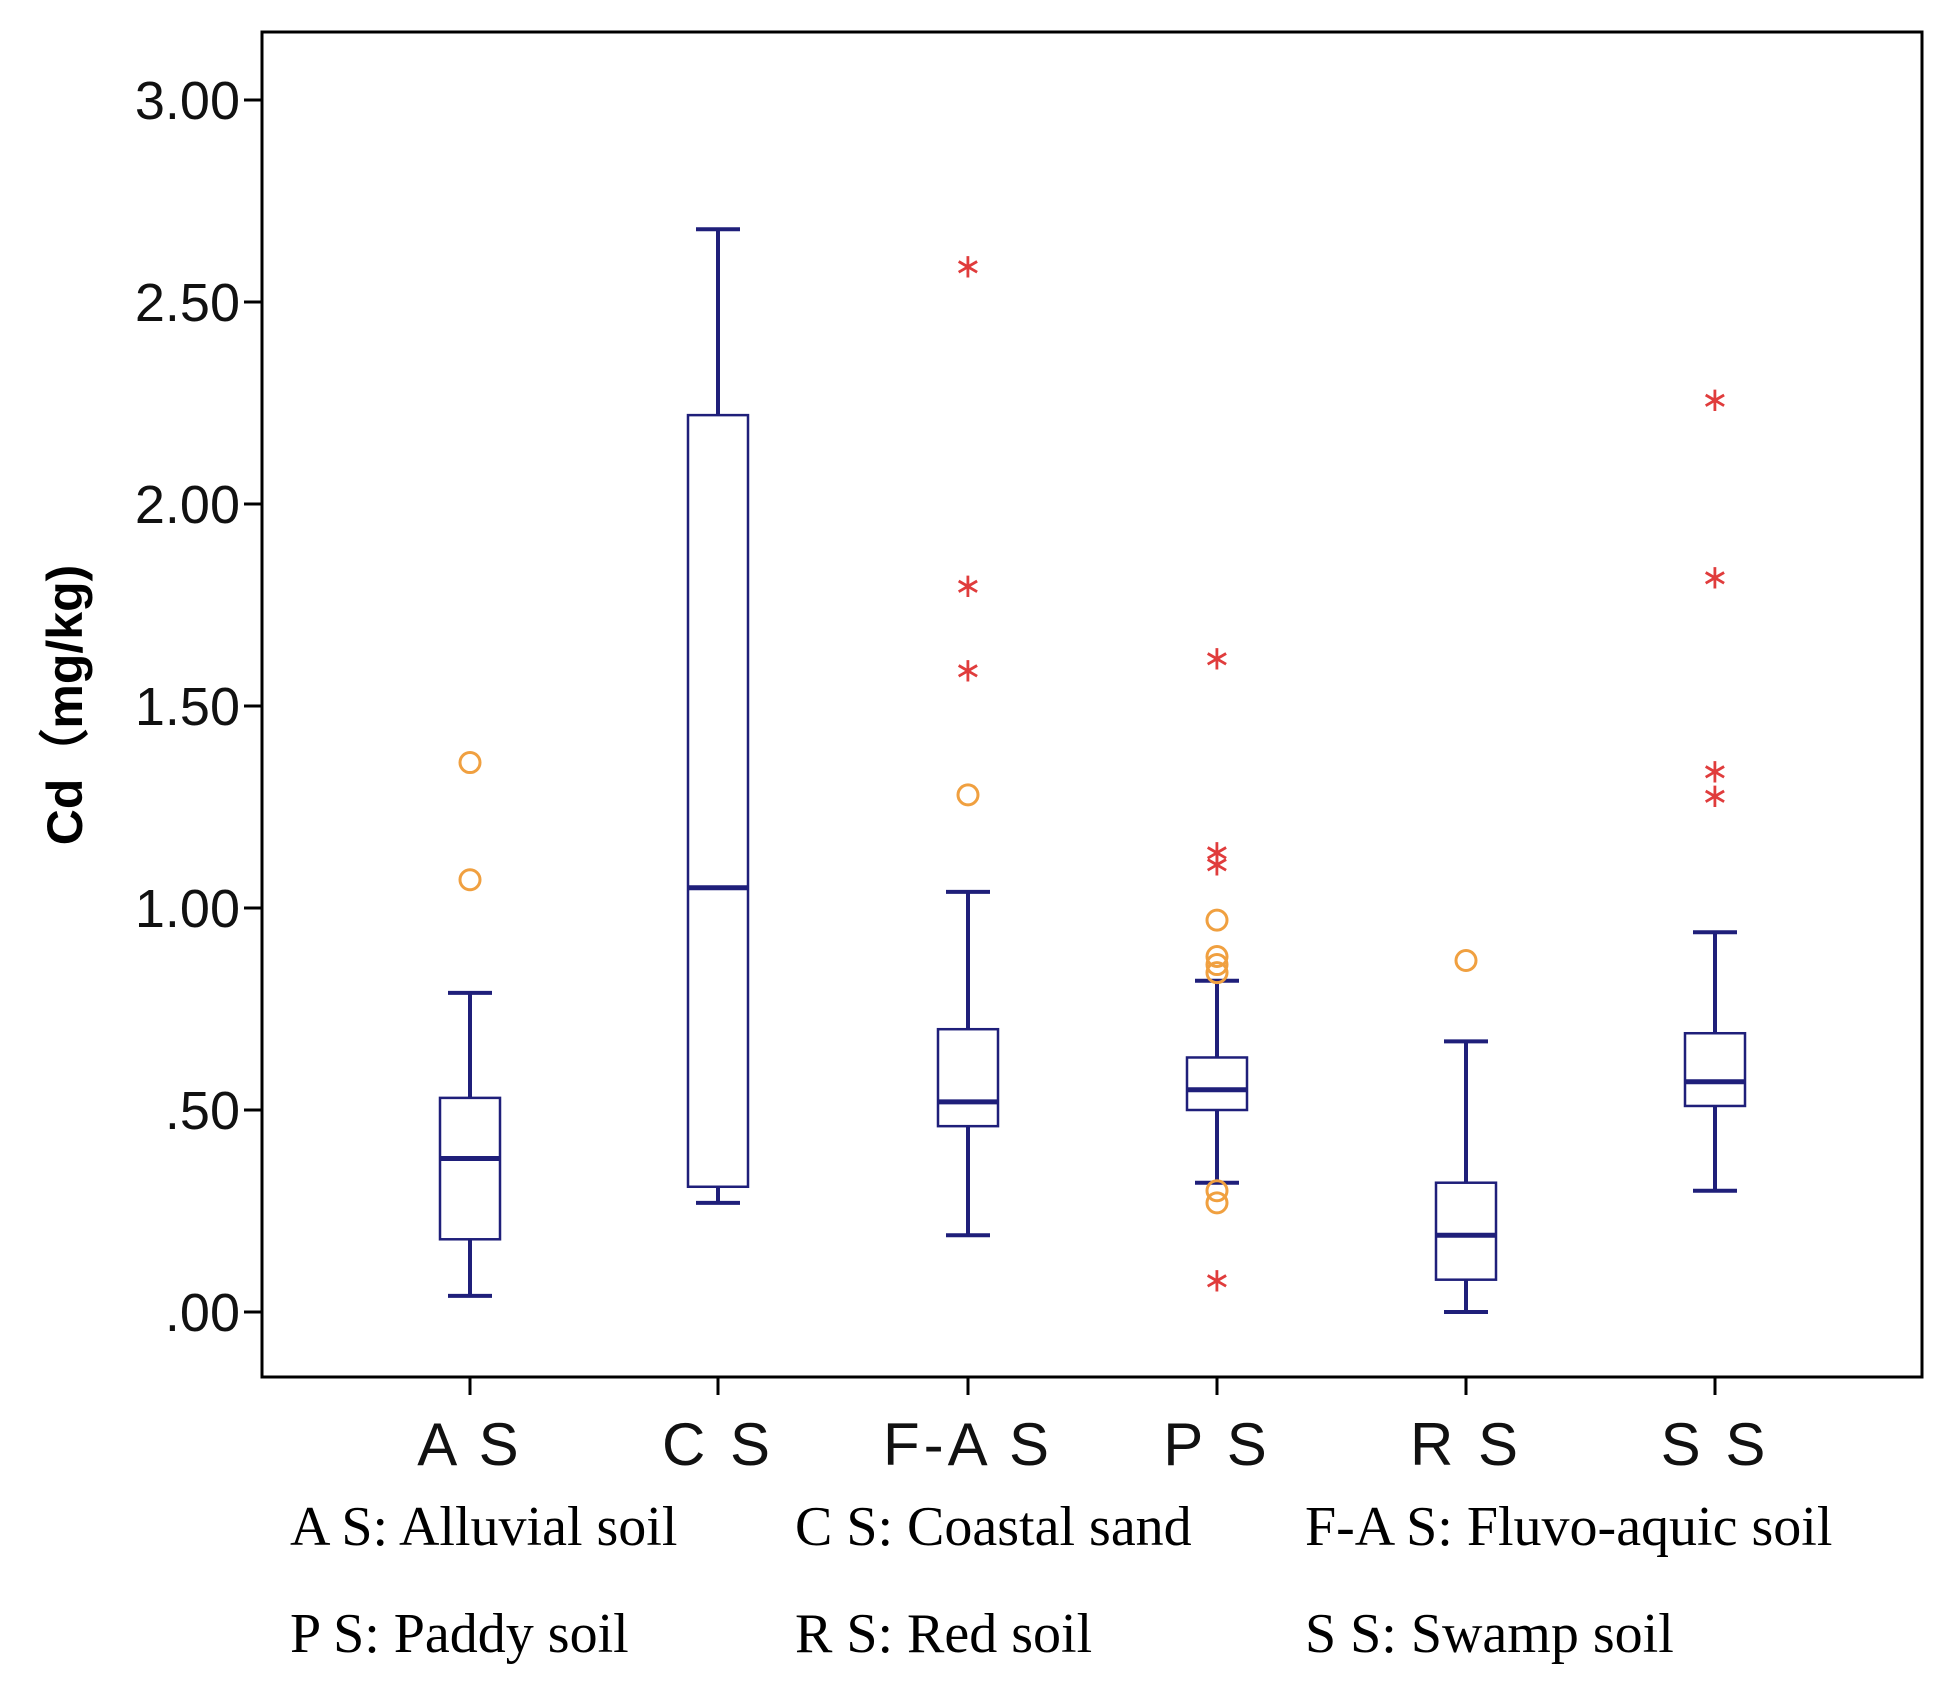 Image resolution: width=1939 pixels, height=1683 pixels. What do you see at coordinates (1466, 1444) in the screenshot?
I see `x-tick-label: R S` at bounding box center [1466, 1444].